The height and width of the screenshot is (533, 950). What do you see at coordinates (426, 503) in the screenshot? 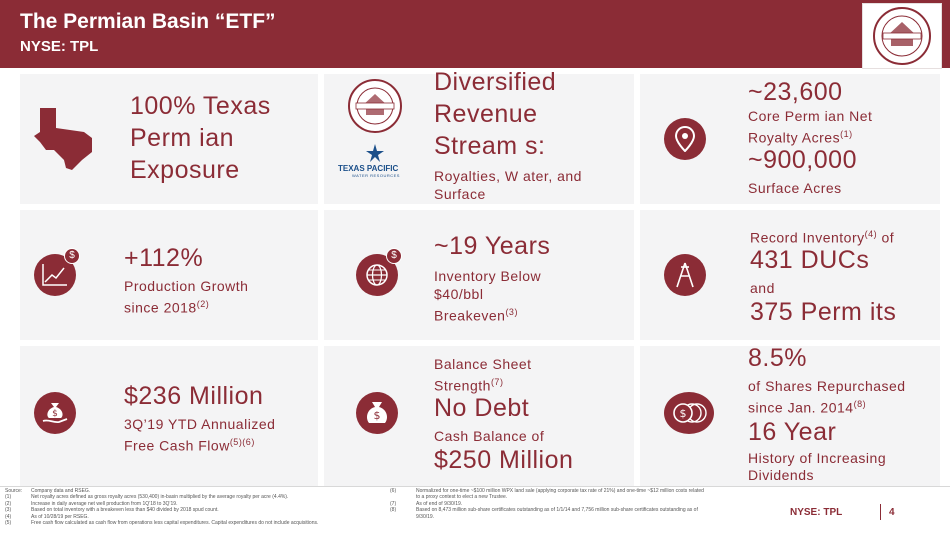
I see `footnote-row: (7) As of end of 9/30/19.` at bounding box center [426, 503].